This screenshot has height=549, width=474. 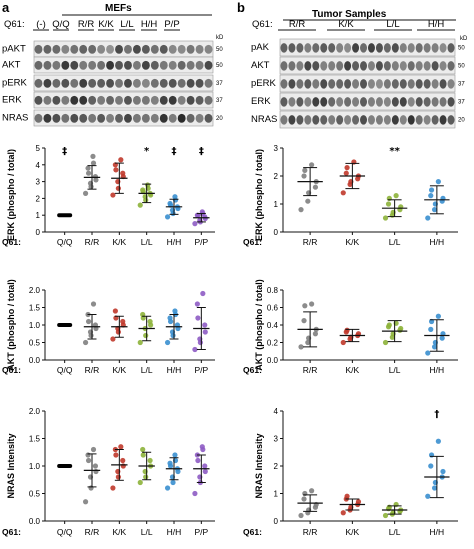 What do you see at coordinates (92, 370) in the screenshot?
I see `category-label: R/R` at bounding box center [92, 370].